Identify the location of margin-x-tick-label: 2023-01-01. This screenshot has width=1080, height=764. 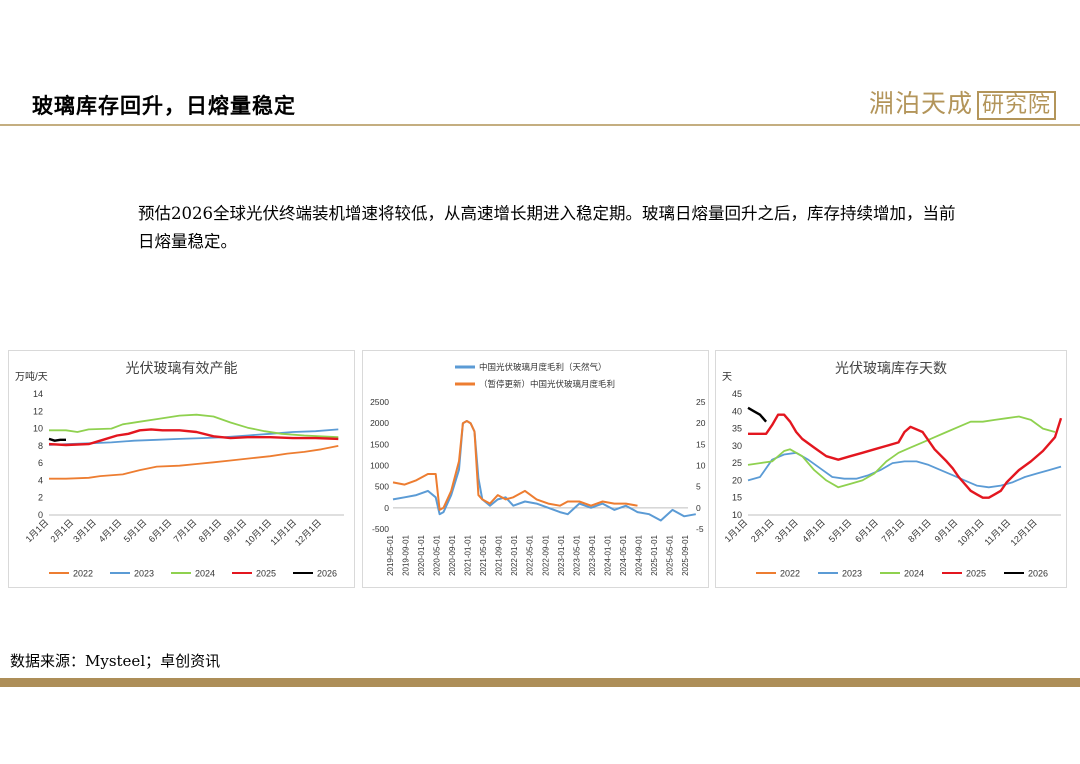
(561, 554).